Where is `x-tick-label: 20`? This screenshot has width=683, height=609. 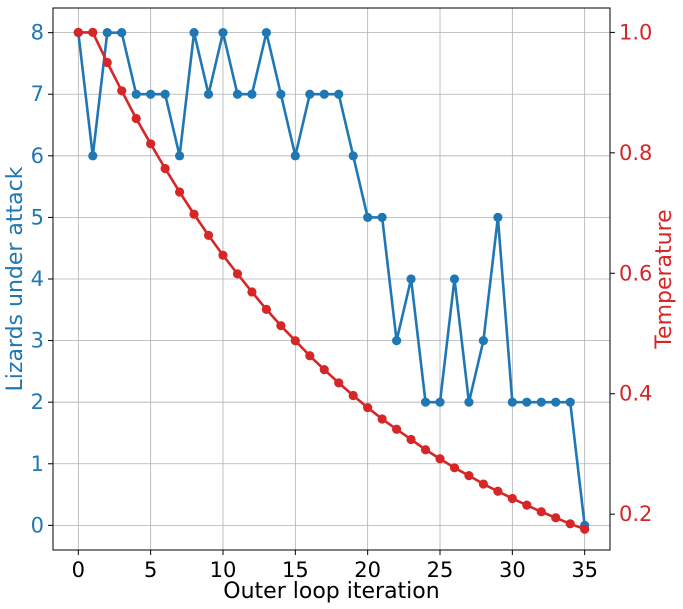
x-tick-label: 20 is located at coordinates (367, 570).